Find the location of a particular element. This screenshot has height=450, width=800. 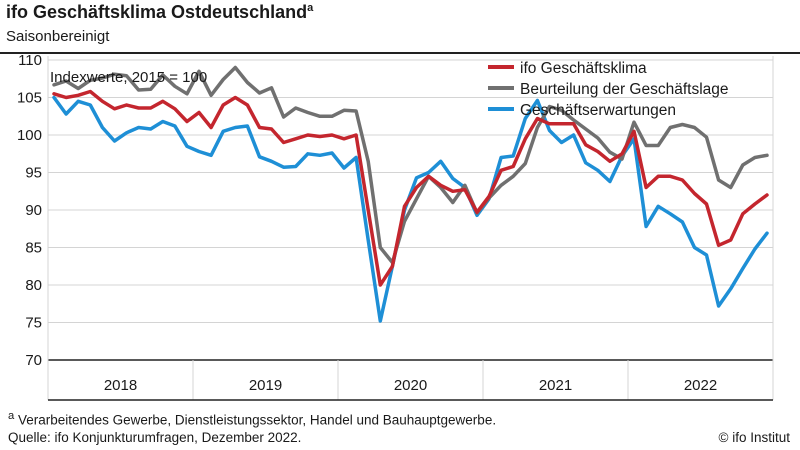

footnote-marker: a is located at coordinates (11, 416).